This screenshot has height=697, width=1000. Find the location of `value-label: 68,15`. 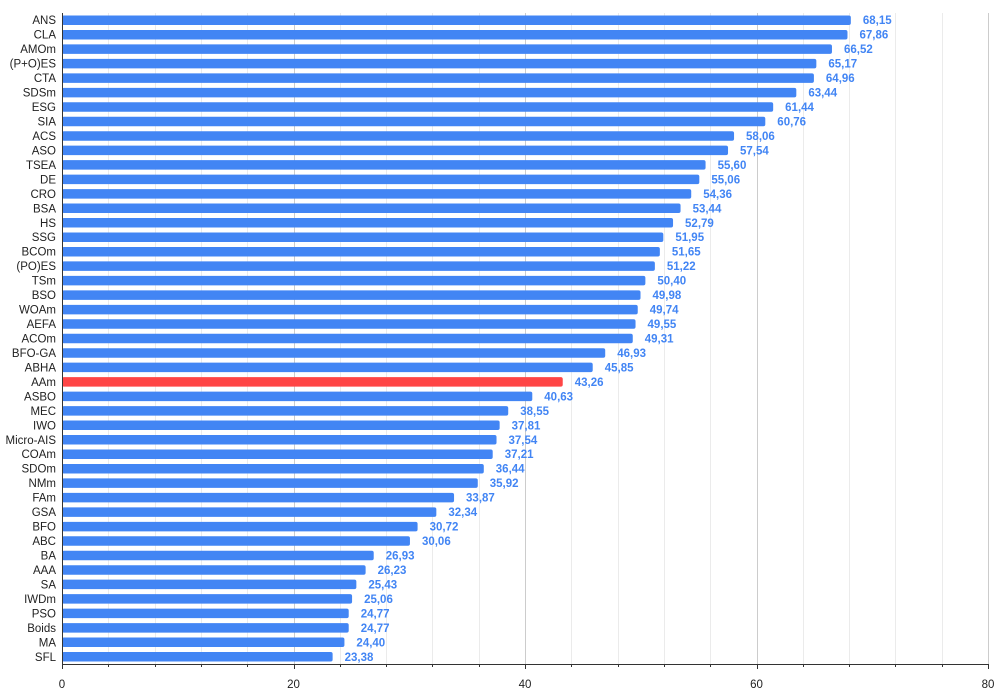

value-label: 68,15 is located at coordinates (877, 21).